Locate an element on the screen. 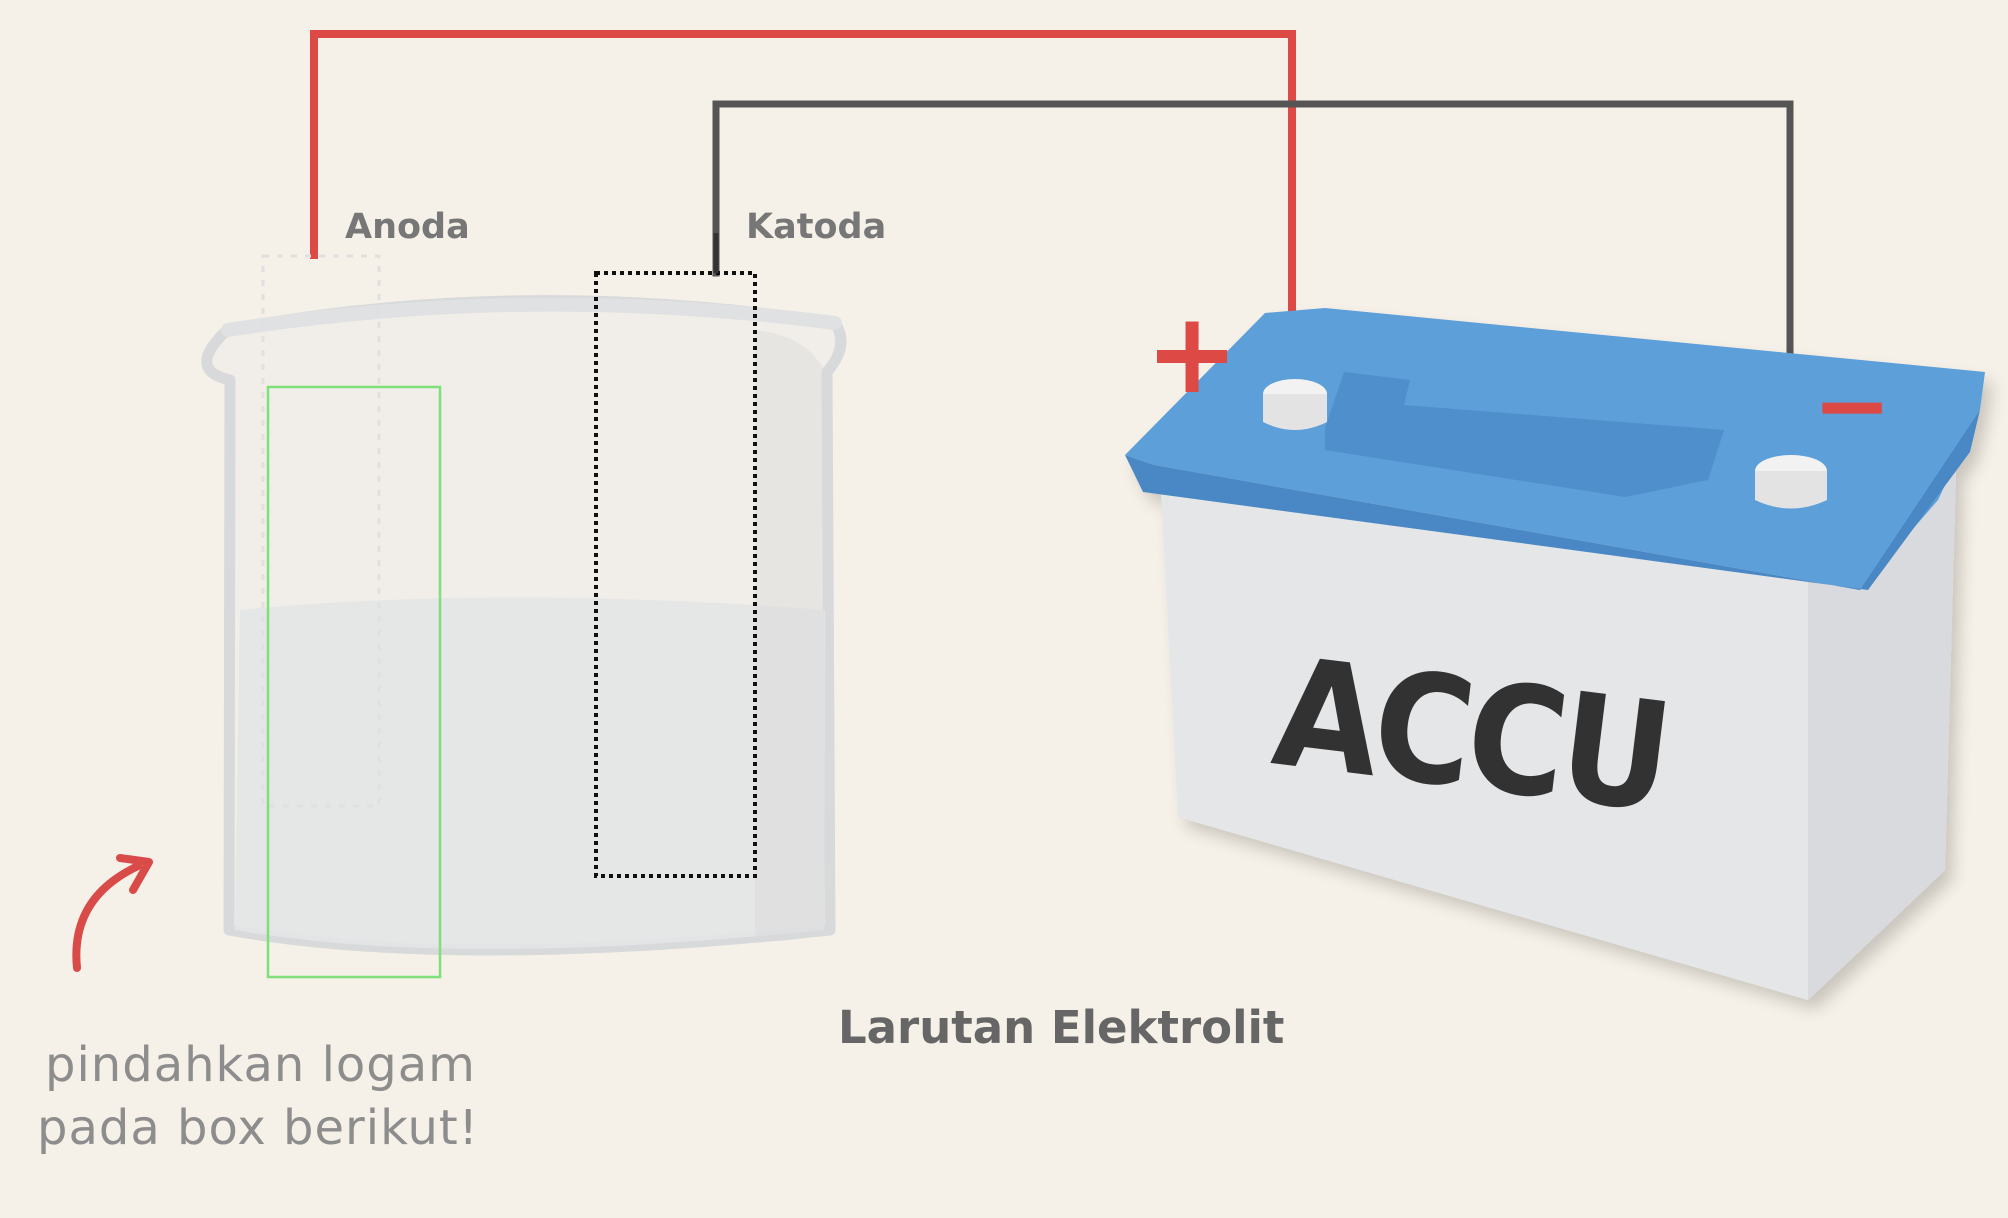  instruction-line-2: pada box berikut! is located at coordinates (258, 1128).